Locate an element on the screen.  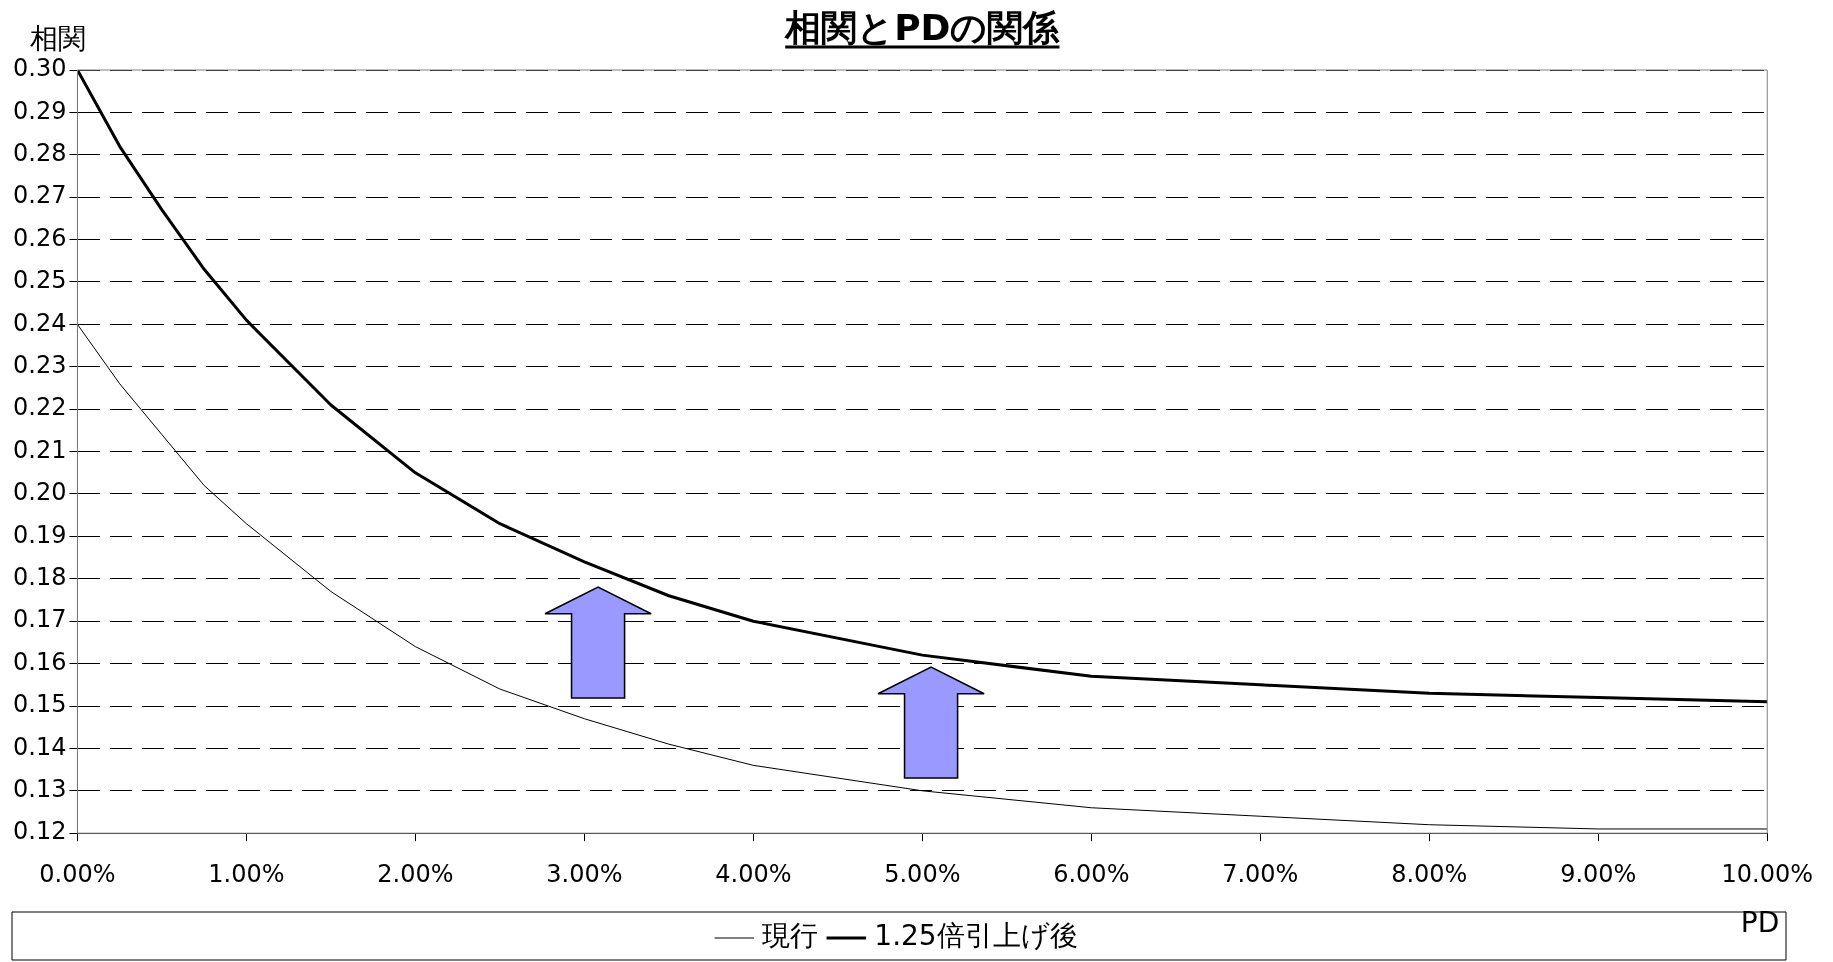
x-tick-label: 1.00% is located at coordinates (246, 873).